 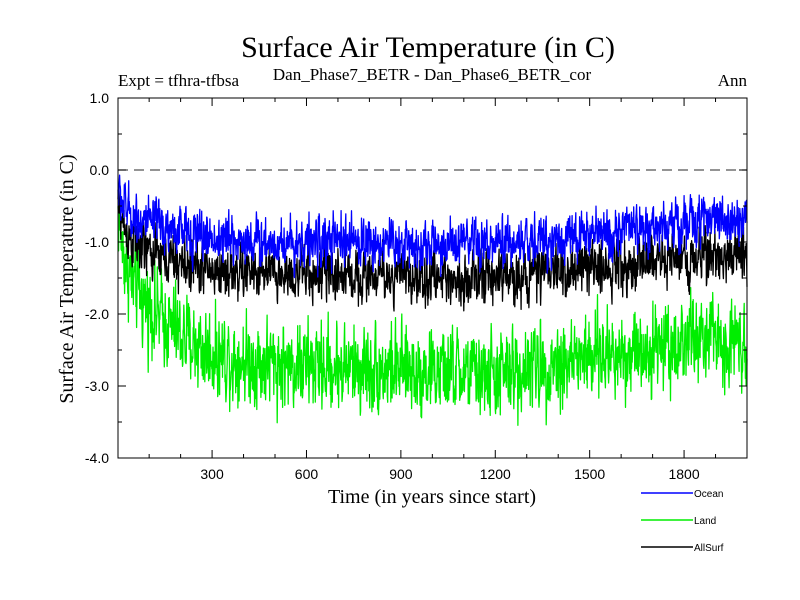 What do you see at coordinates (178, 80) in the screenshot?
I see `subtitle-experiment: Expt = tfhra-tfbsa` at bounding box center [178, 80].